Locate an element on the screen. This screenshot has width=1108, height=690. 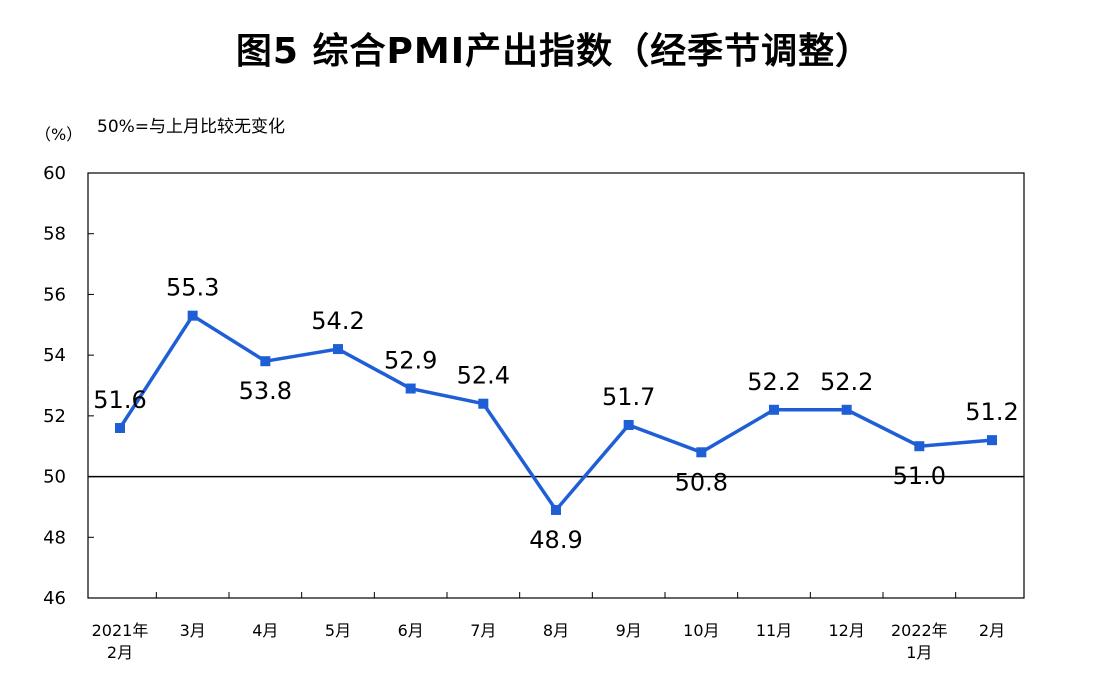
y-tick-label: 46 is located at coordinates (54, 598).